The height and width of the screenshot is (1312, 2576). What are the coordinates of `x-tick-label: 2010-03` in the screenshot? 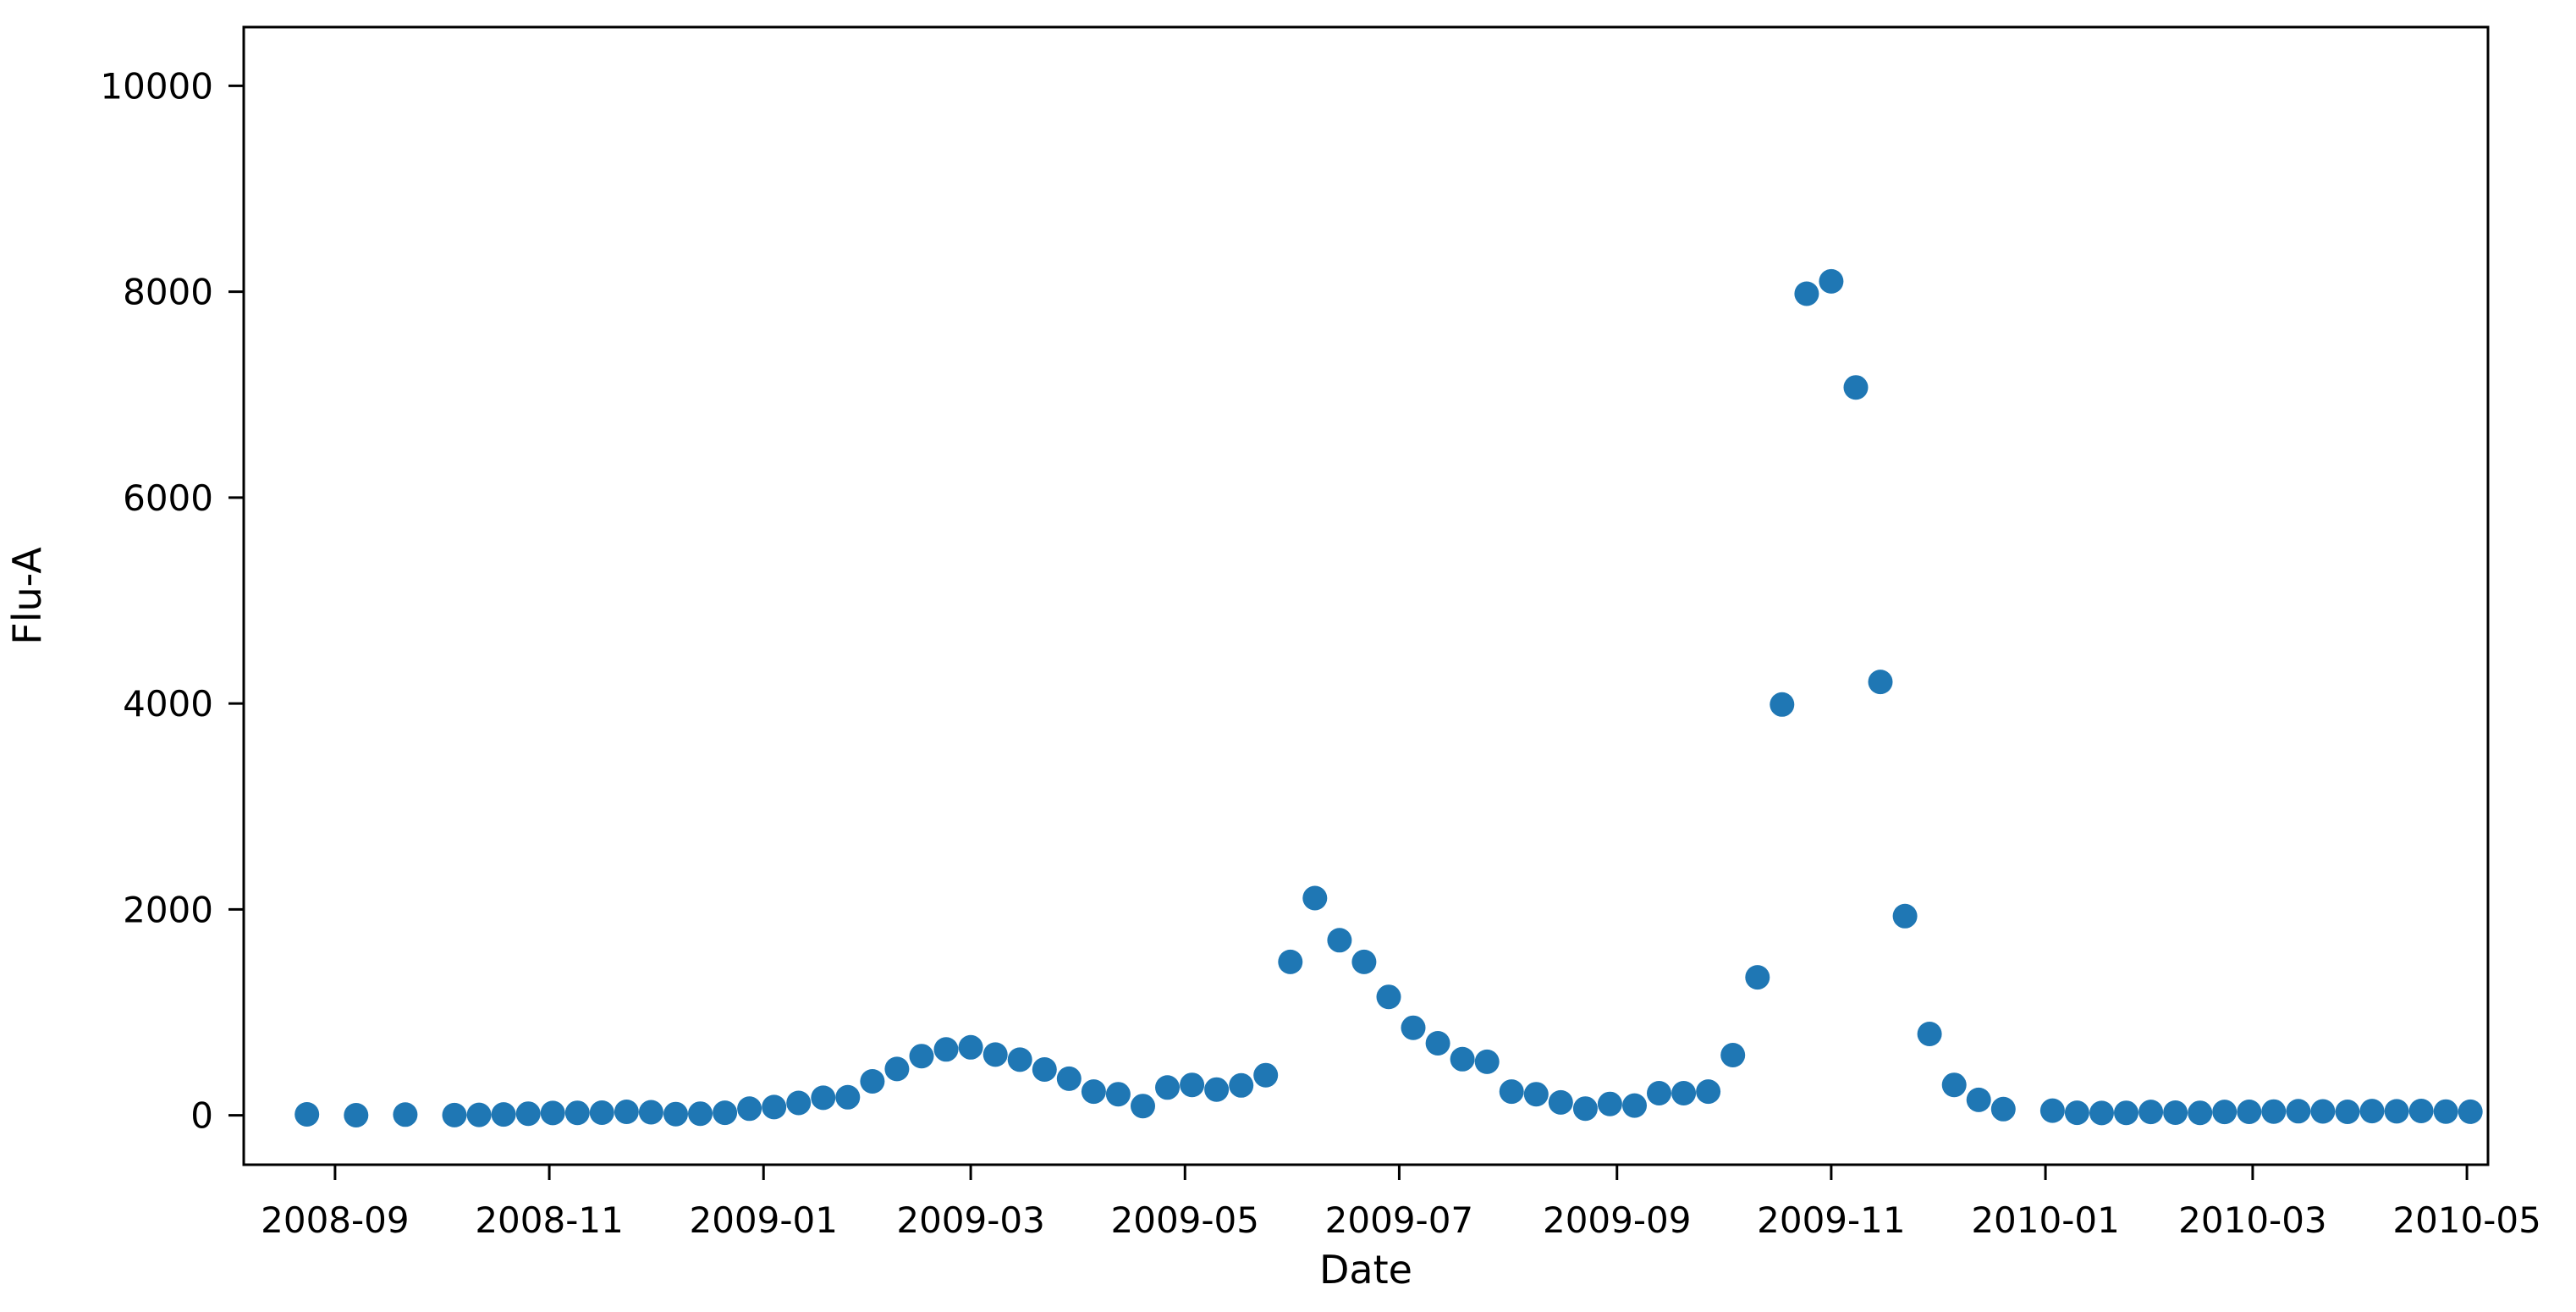 It's located at (2252, 1220).